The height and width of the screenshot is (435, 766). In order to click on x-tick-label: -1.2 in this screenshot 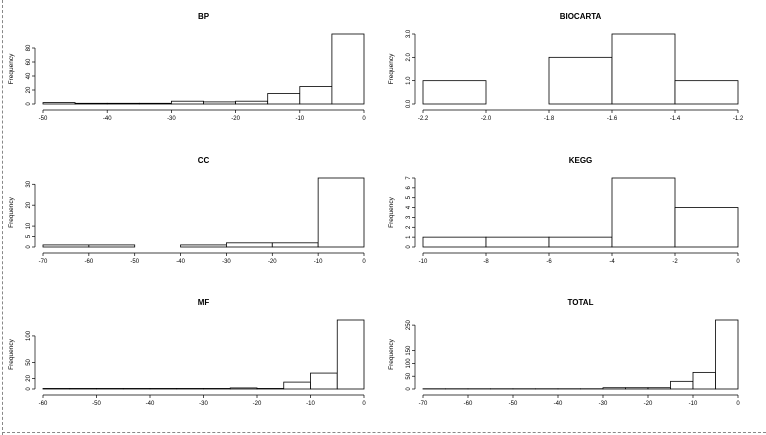, I will do `click(738, 119)`.